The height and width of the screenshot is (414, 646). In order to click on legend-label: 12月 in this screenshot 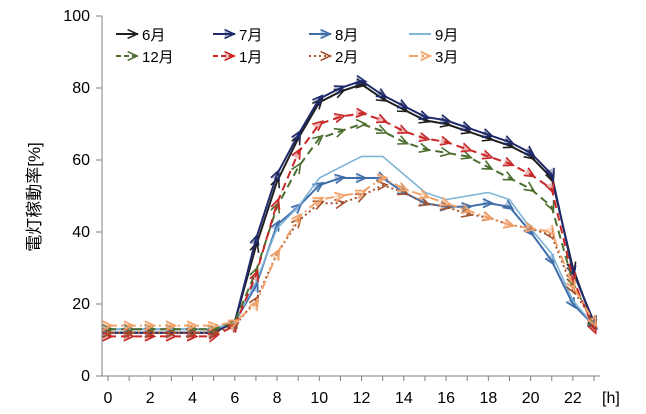, I will do `click(158, 57)`.